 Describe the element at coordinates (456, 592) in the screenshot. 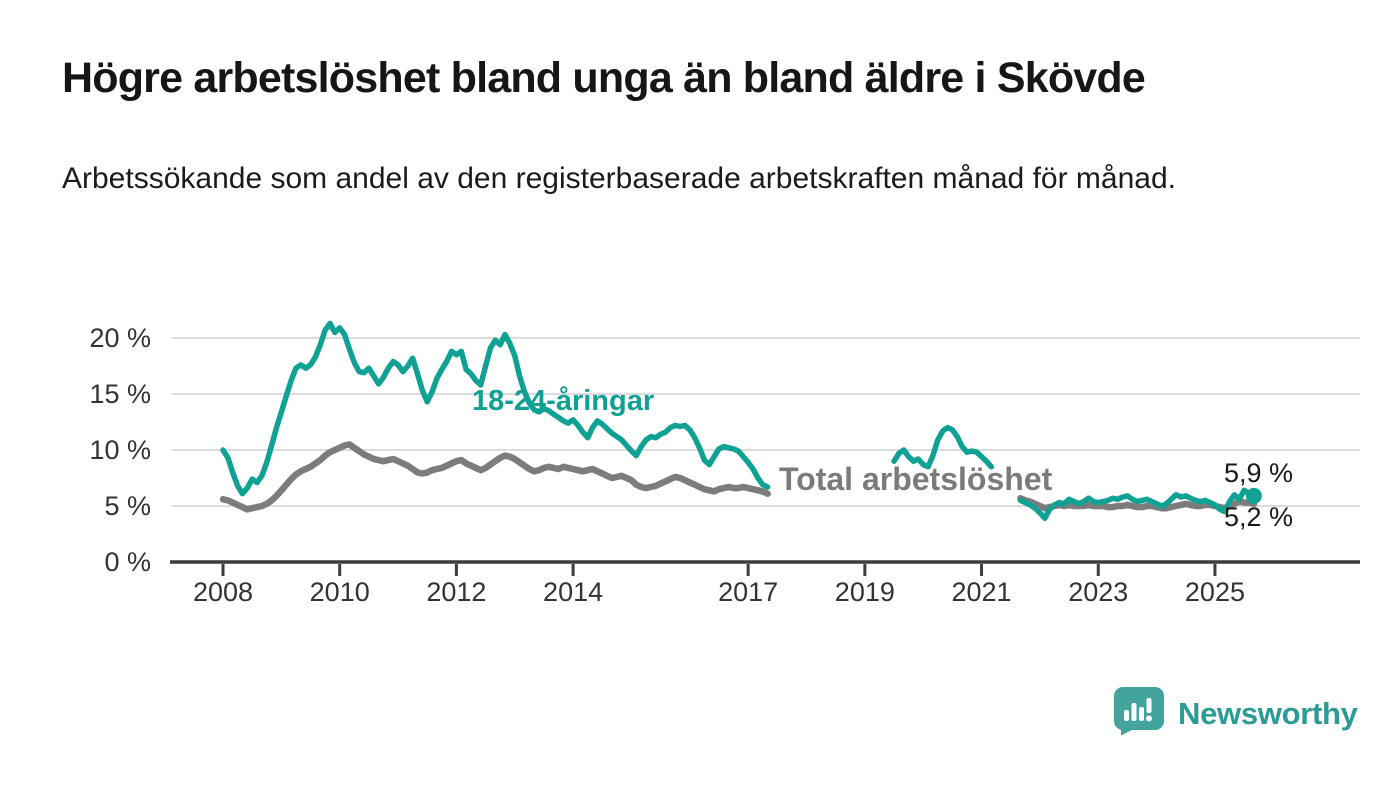

I see `x-tick-label: 2012` at that location.